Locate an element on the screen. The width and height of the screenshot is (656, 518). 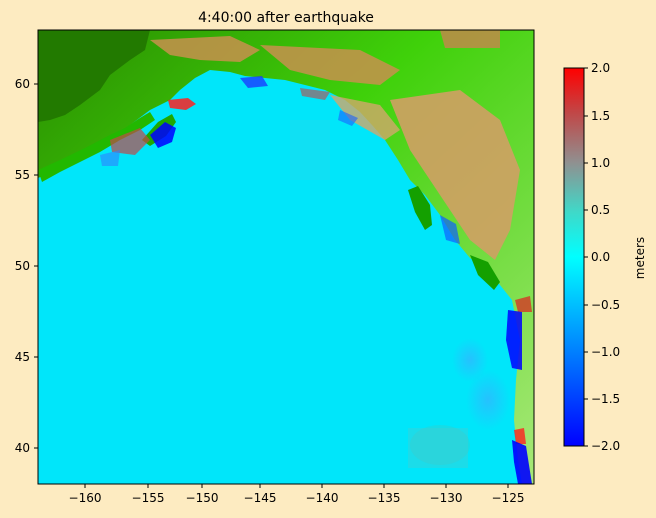
x-tick-label: −155 is located at coordinates (148, 498).